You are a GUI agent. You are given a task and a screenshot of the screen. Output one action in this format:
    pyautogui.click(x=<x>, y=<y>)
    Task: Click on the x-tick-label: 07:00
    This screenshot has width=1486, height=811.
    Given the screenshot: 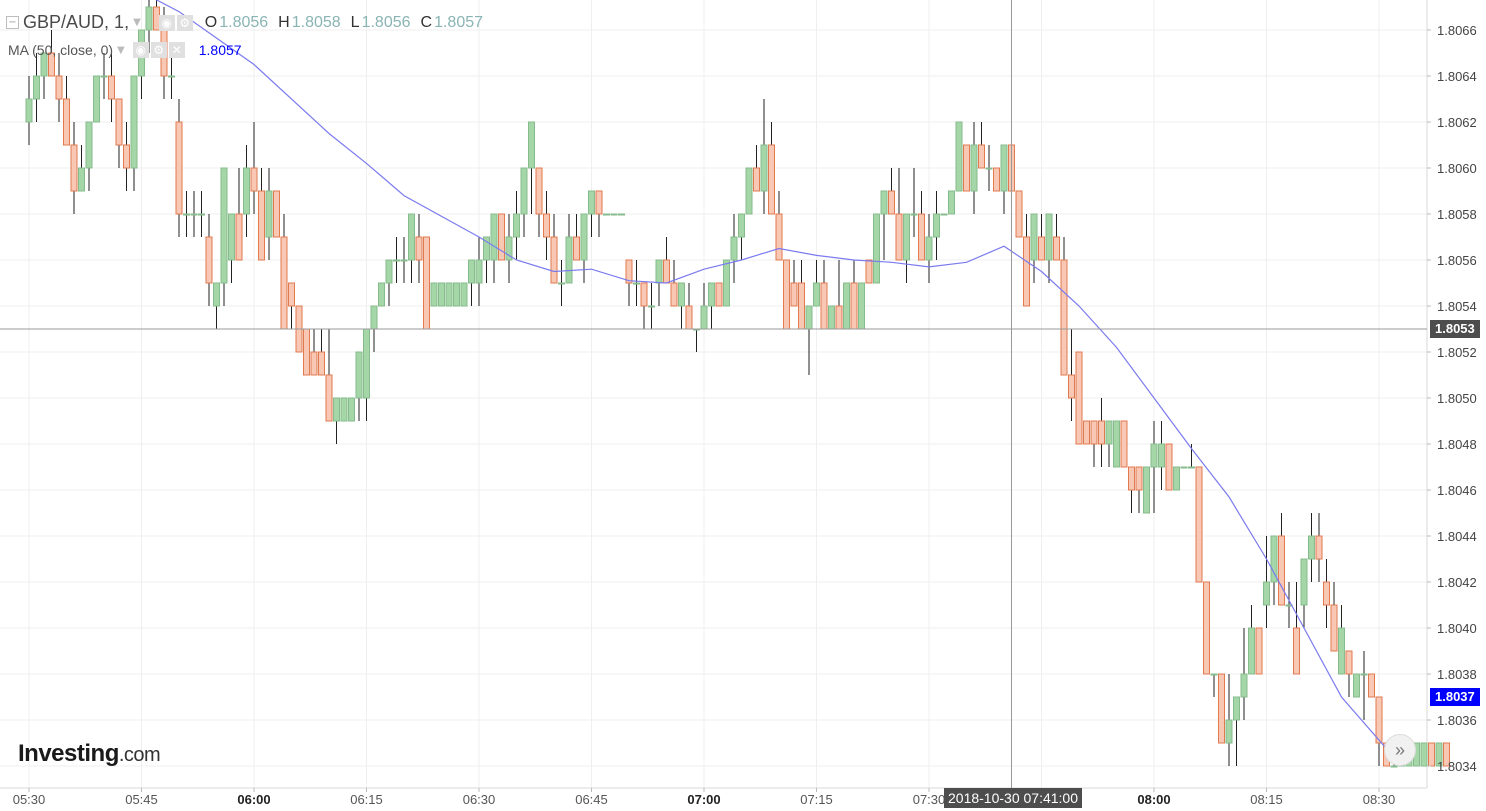 What is the action you would take?
    pyautogui.click(x=703, y=799)
    